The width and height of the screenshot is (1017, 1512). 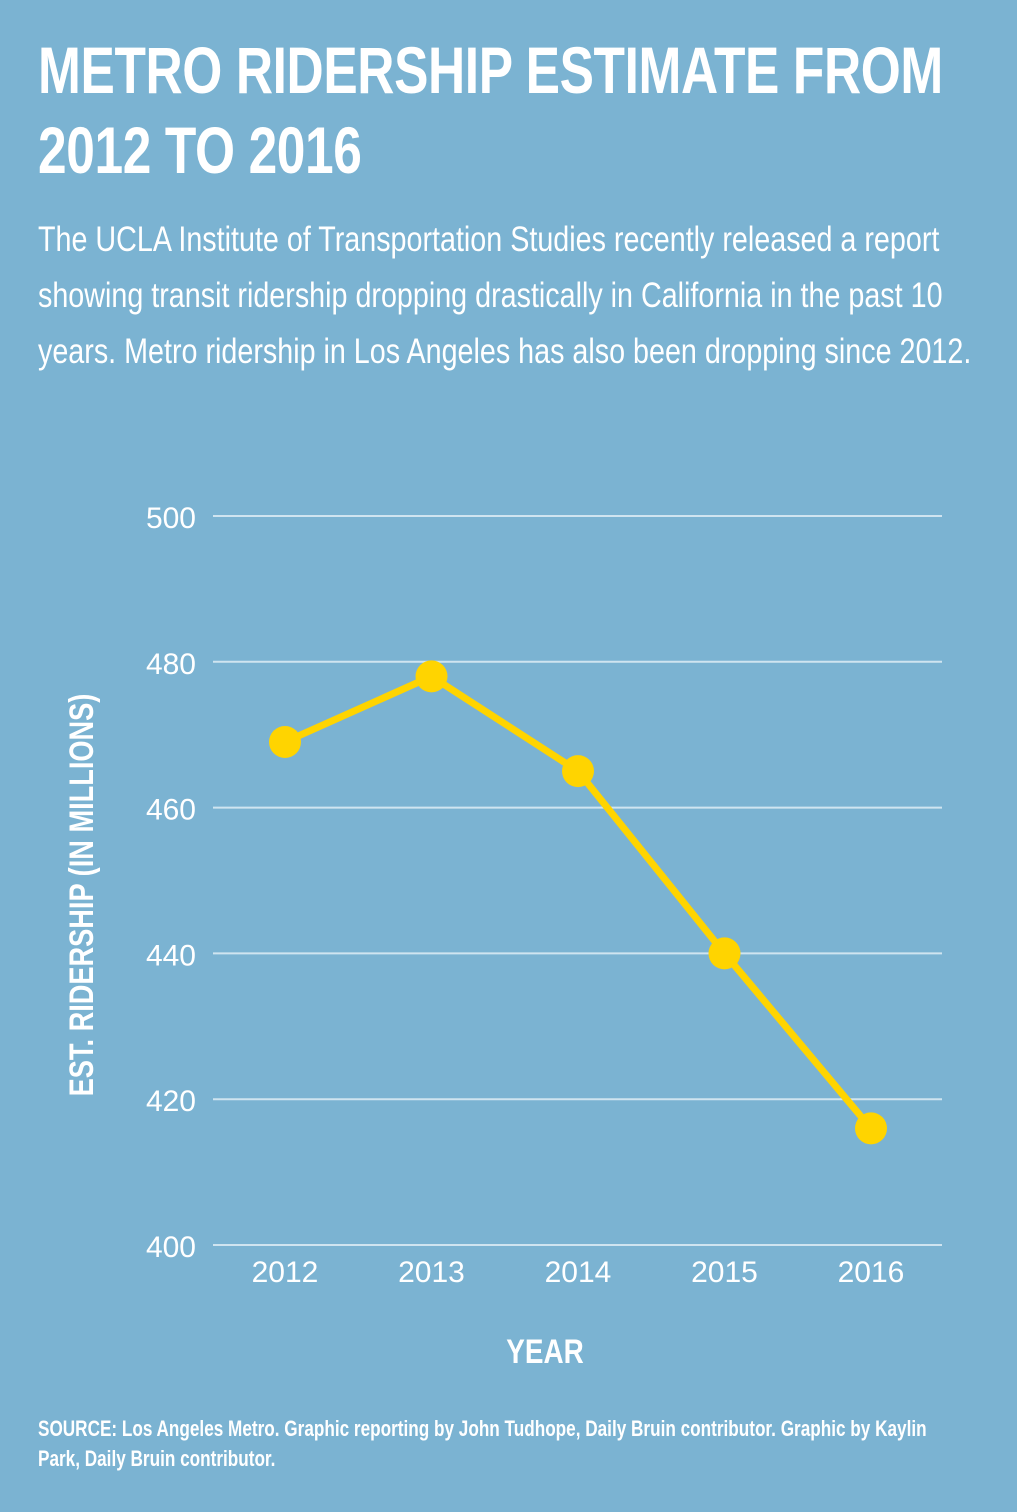 I want to click on data-point-2016, so click(x=871, y=1128).